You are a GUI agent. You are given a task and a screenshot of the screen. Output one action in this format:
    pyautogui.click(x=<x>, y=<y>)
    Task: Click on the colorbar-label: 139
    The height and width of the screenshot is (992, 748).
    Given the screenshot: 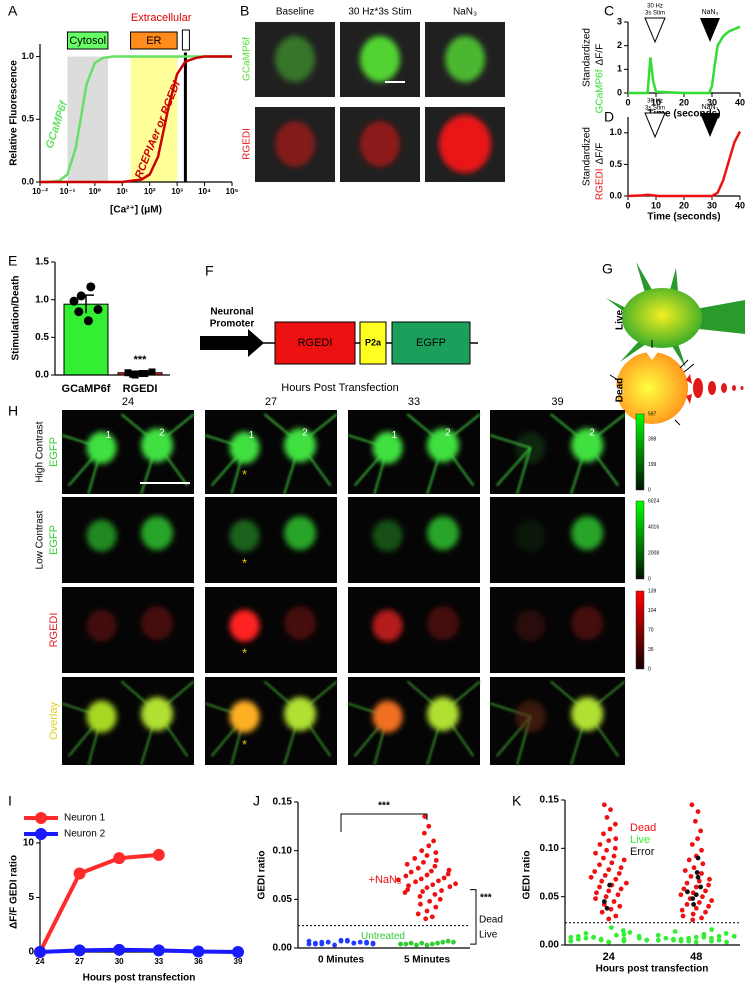 What is the action you would take?
    pyautogui.click(x=652, y=591)
    